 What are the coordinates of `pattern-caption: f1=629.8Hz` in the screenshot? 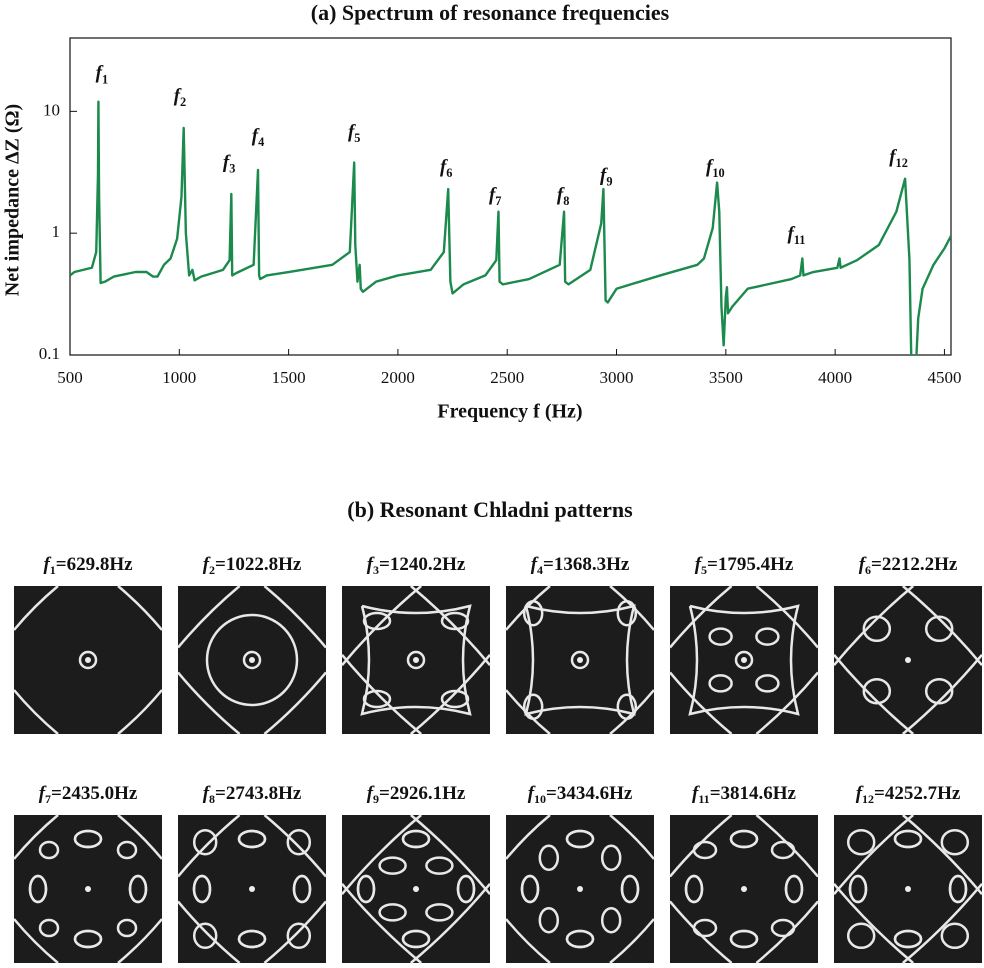 It's located at (88, 565).